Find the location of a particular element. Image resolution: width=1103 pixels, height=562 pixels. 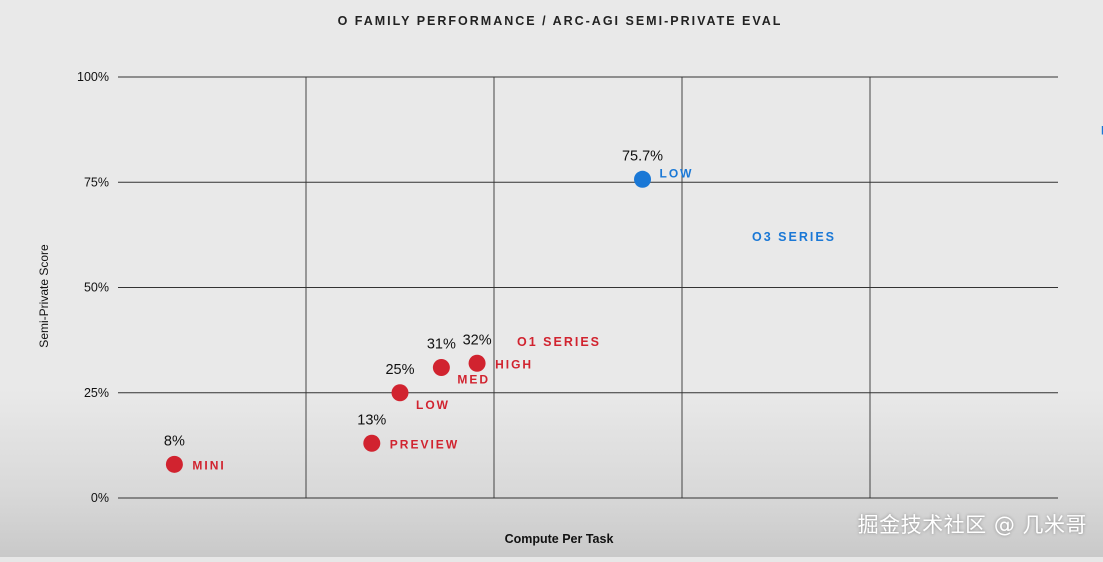

y-tick-label: 50% is located at coordinates (96, 288).